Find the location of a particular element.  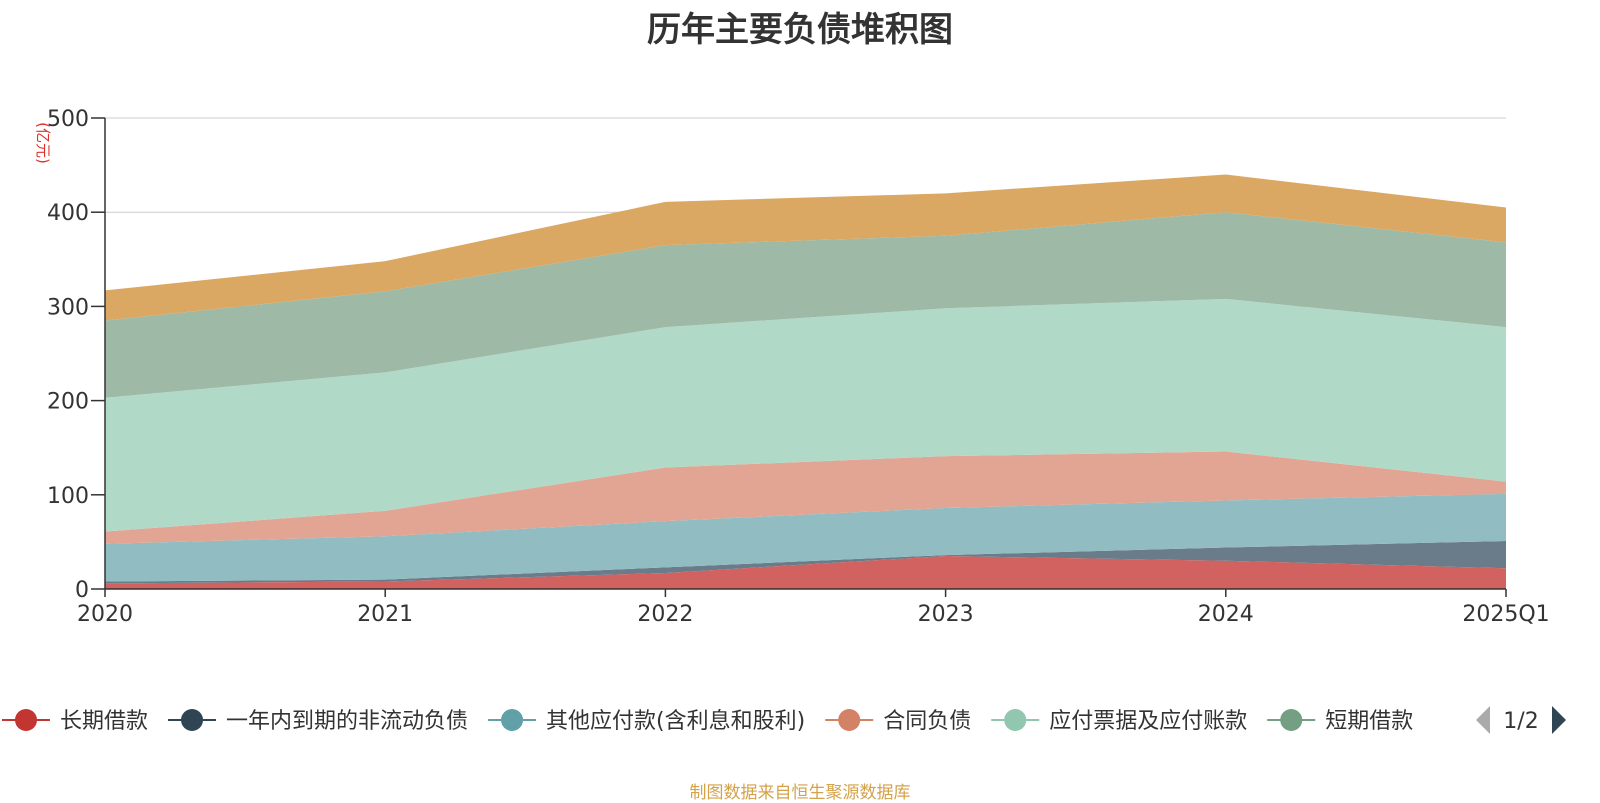

x-tick-label: 2025Q1 is located at coordinates (1505, 614).